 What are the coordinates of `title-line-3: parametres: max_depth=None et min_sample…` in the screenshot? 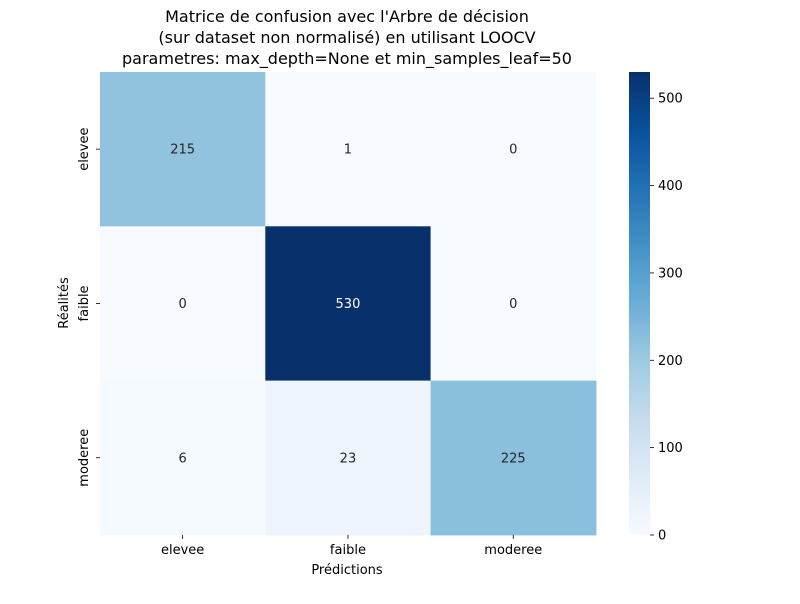 It's located at (347, 59).